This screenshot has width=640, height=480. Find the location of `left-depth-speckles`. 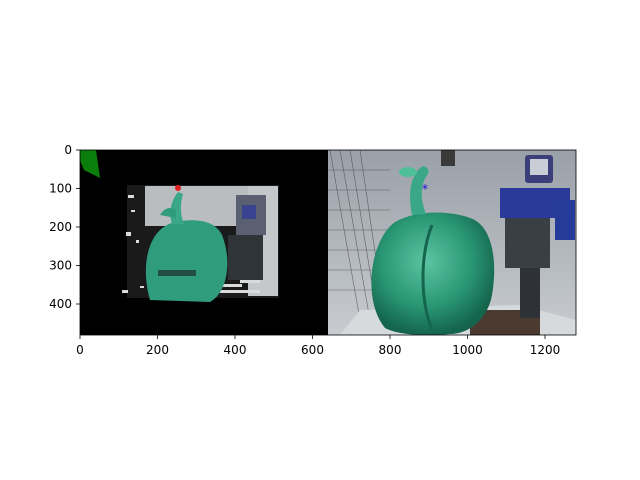

left-depth-speckles is located at coordinates (191, 244).